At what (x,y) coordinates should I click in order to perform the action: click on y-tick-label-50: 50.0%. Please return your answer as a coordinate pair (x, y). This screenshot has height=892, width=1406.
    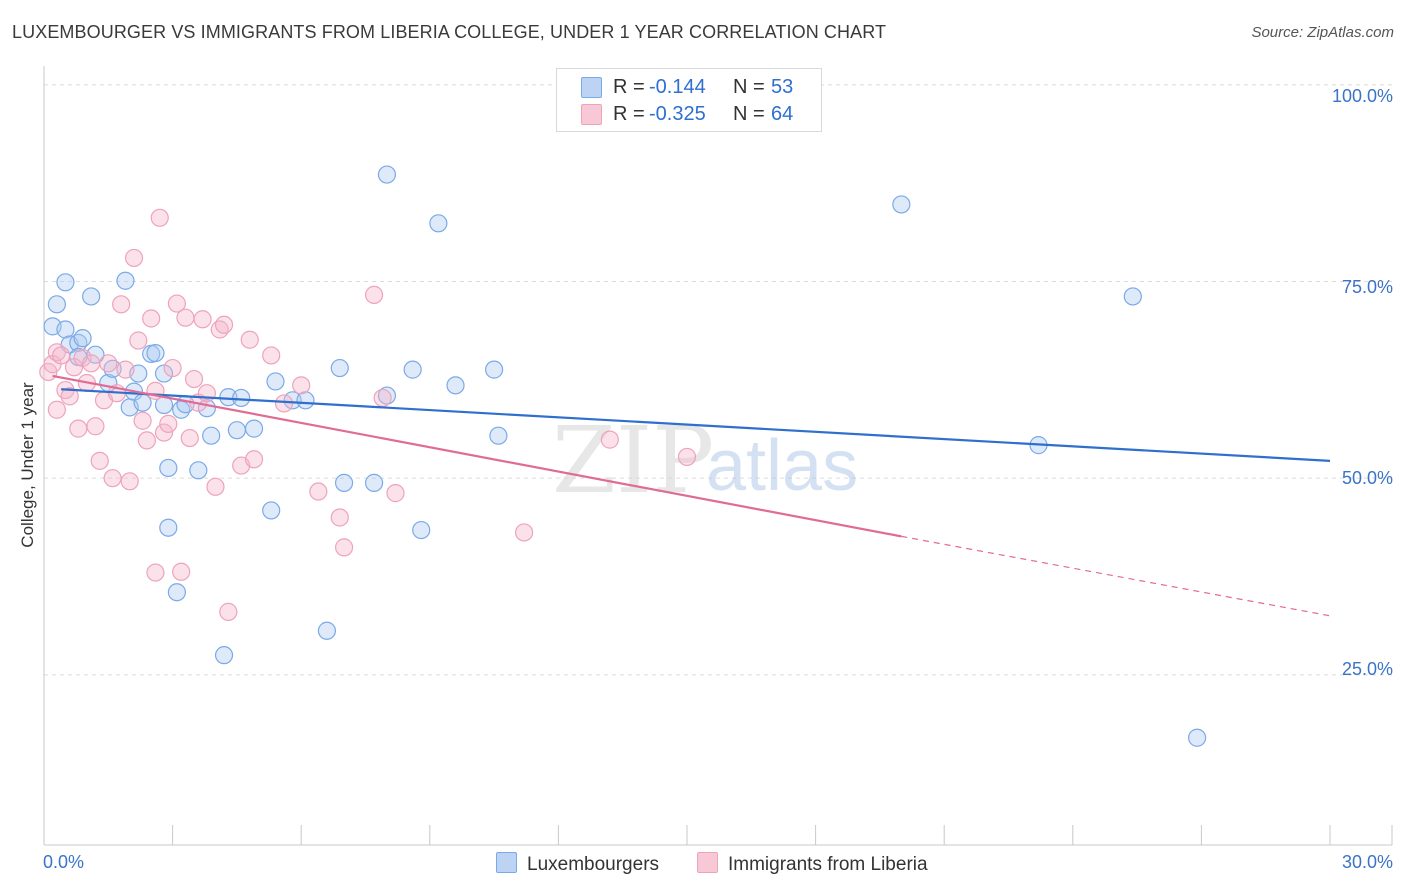
    Looking at the image, I should click on (1367, 478).